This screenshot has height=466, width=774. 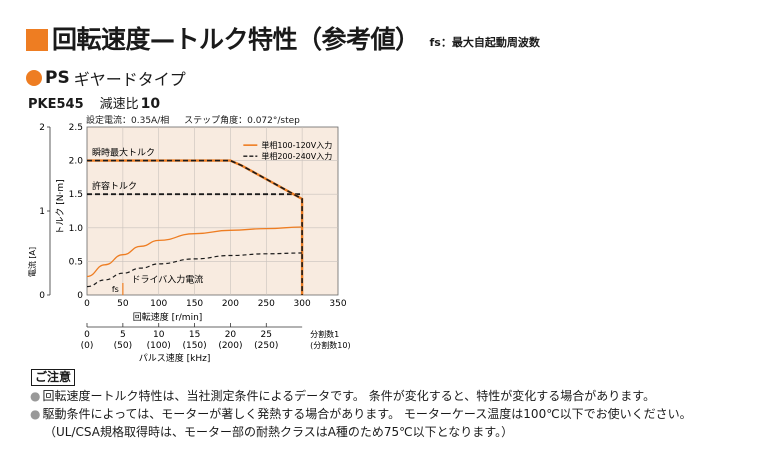 I want to click on fs-note: fs：最大自起動周波数, so click(x=484, y=42).